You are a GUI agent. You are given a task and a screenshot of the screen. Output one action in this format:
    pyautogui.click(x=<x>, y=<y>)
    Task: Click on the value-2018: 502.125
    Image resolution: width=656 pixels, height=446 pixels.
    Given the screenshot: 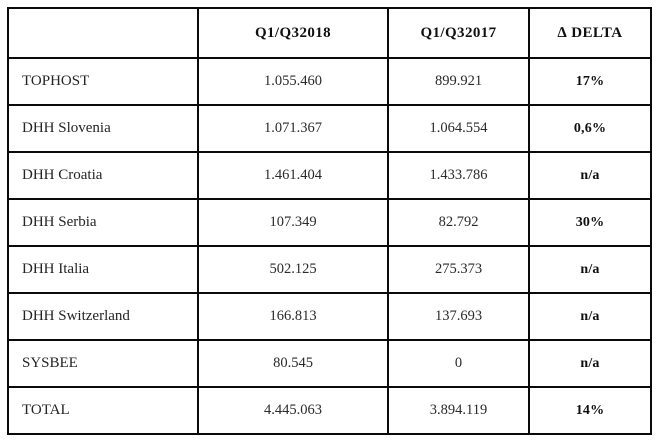 What is the action you would take?
    pyautogui.click(x=293, y=269)
    